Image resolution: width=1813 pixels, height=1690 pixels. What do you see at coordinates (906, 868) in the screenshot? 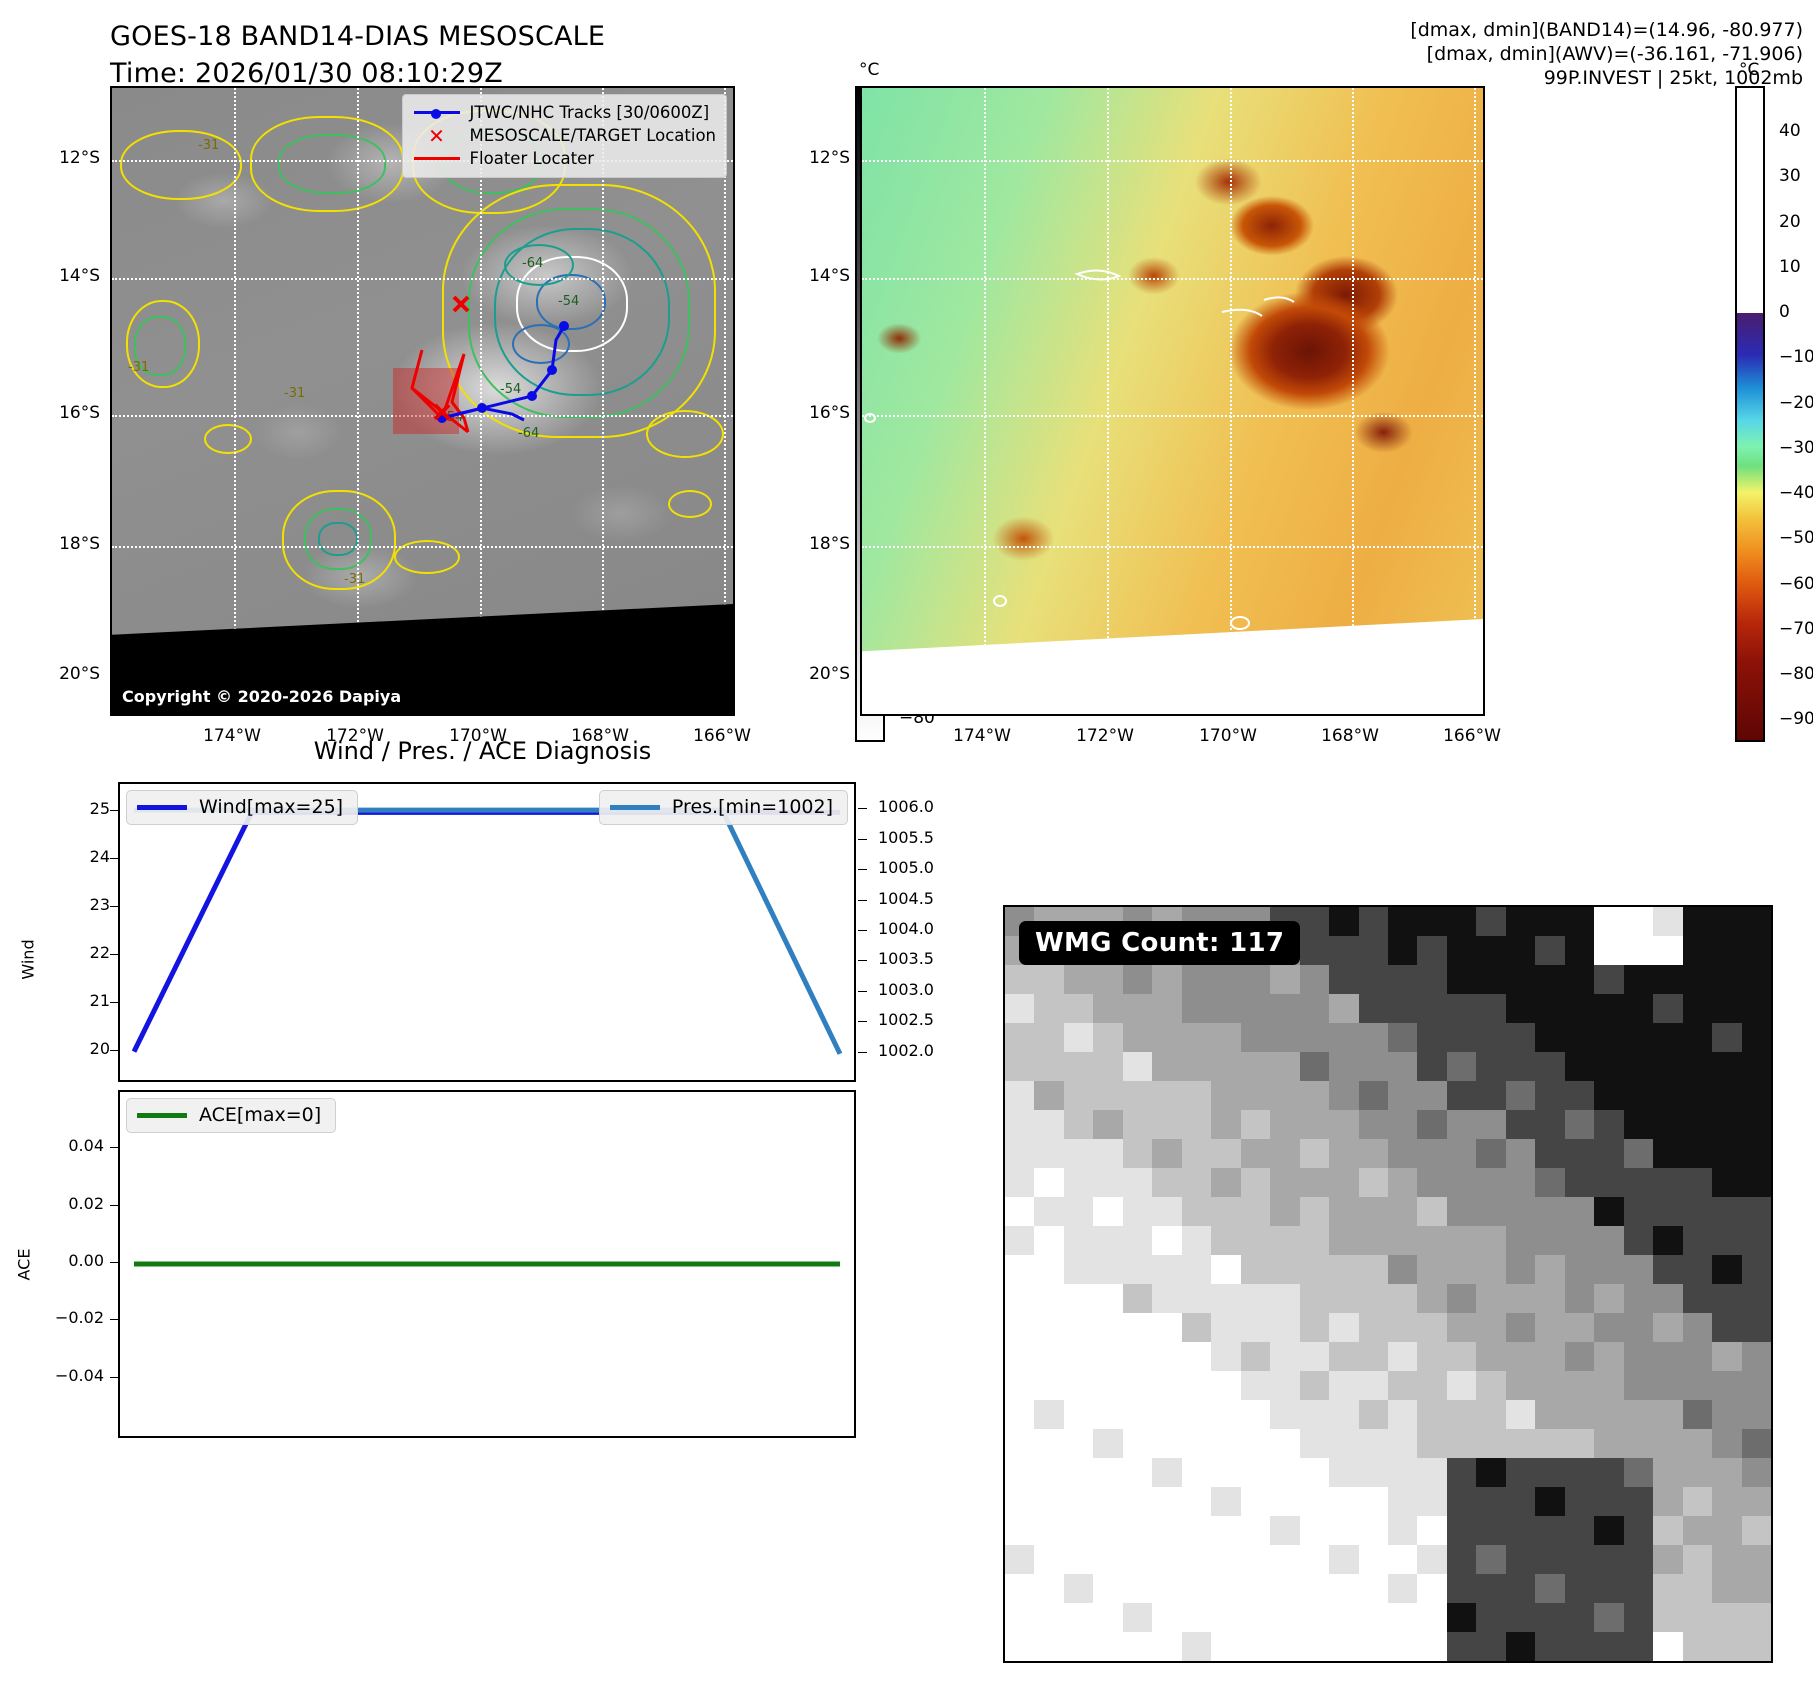
I see `axis-tick-label: 1005.0` at bounding box center [906, 868].